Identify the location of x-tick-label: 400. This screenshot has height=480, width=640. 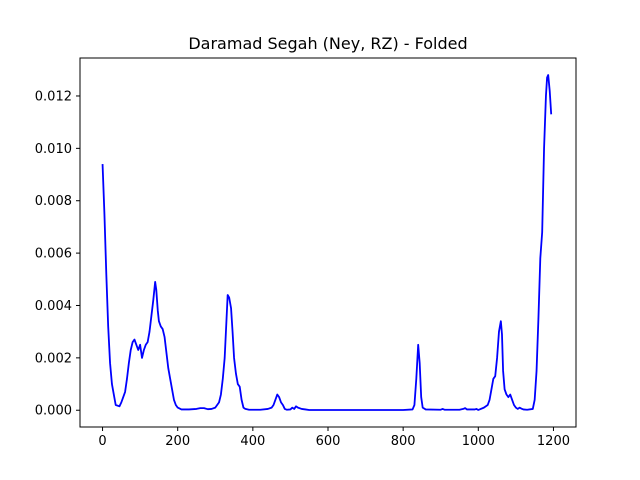
(252, 441).